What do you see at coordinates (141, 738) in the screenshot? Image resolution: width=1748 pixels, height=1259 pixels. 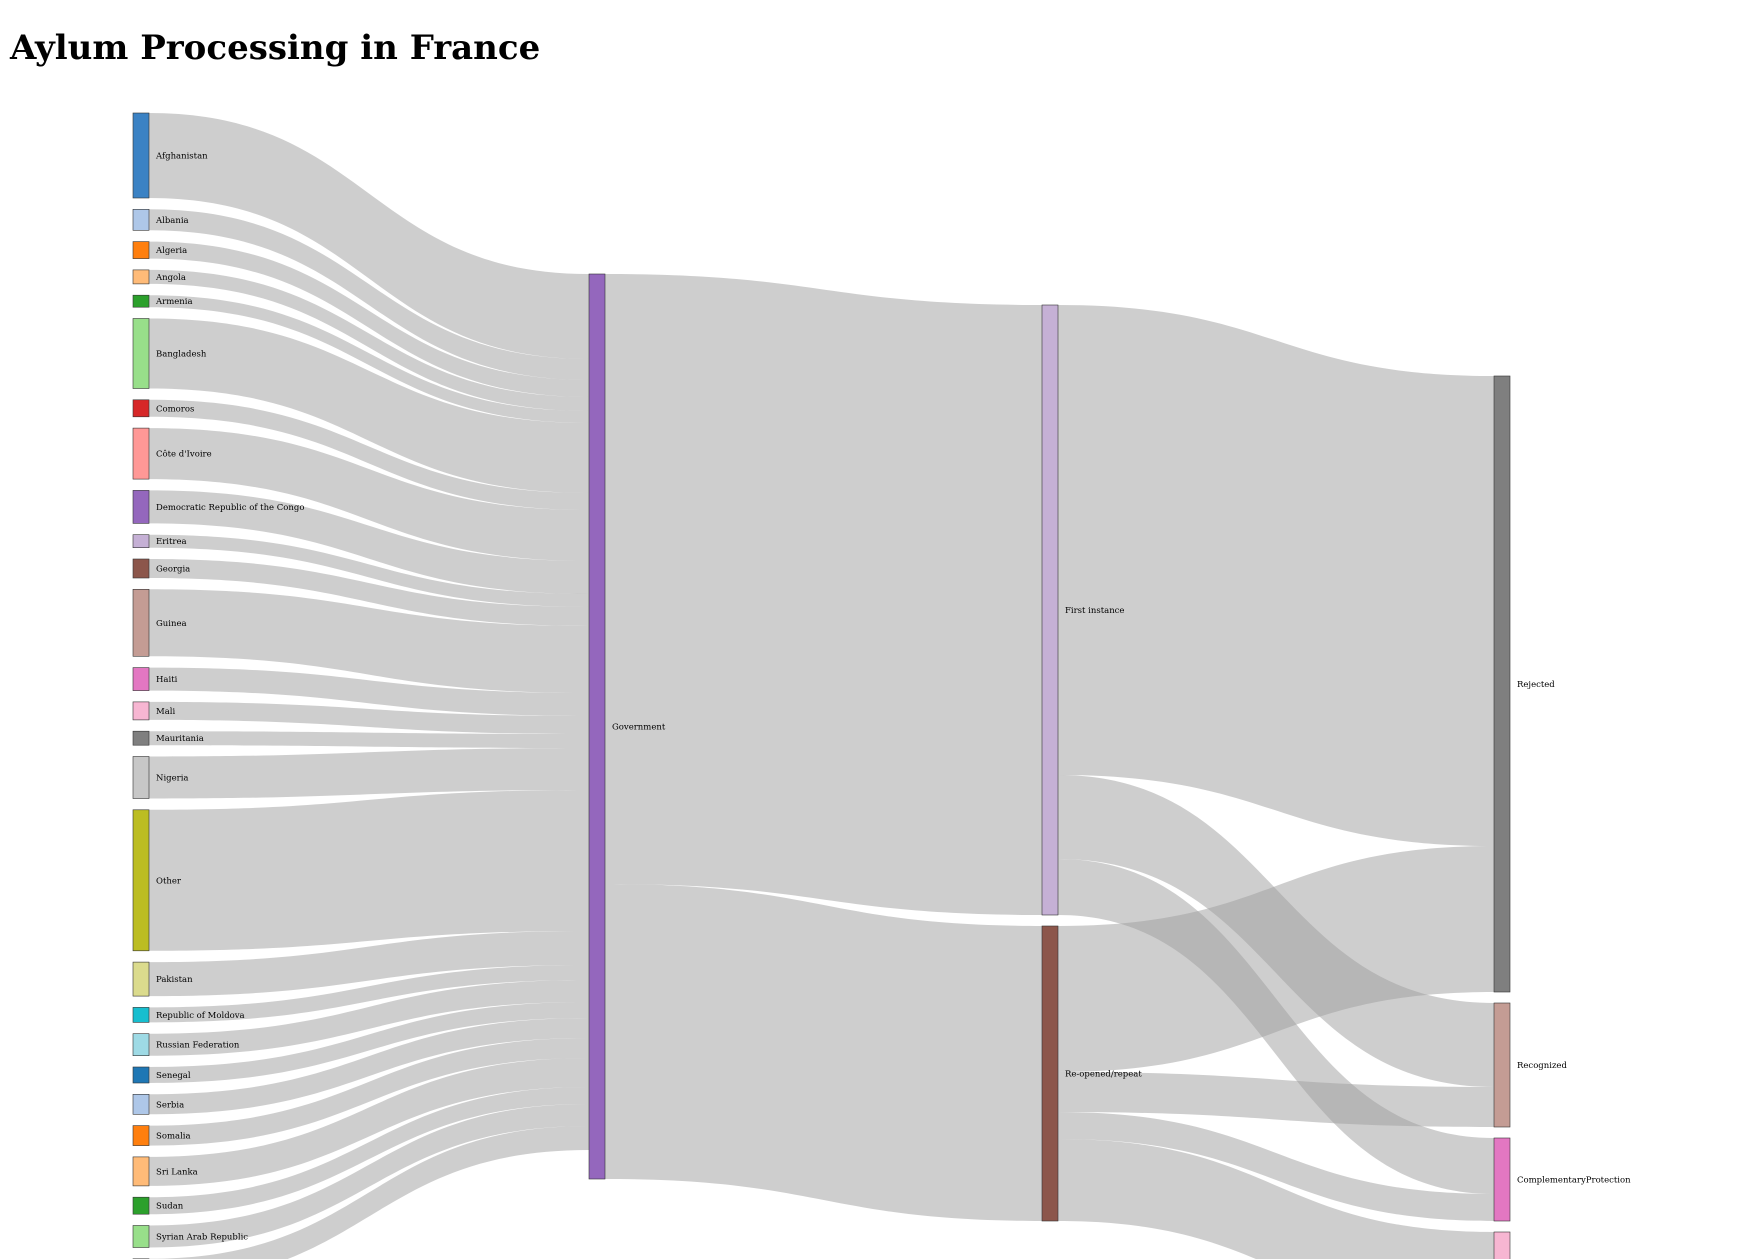 I see `sankey-node-mau` at bounding box center [141, 738].